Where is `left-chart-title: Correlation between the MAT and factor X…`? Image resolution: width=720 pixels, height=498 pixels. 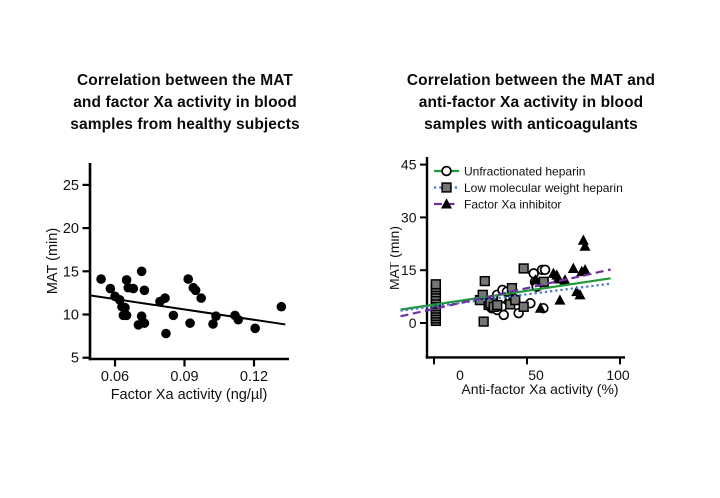
left-chart-title: Correlation between the MAT and factor X… is located at coordinates (185, 103).